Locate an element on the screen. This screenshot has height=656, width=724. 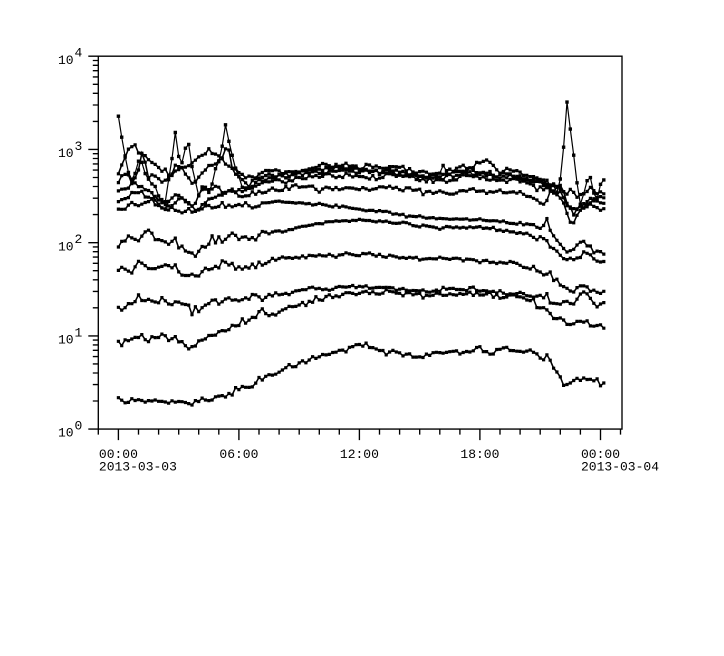
svg-text: 18:00 is located at coordinates (479, 454).